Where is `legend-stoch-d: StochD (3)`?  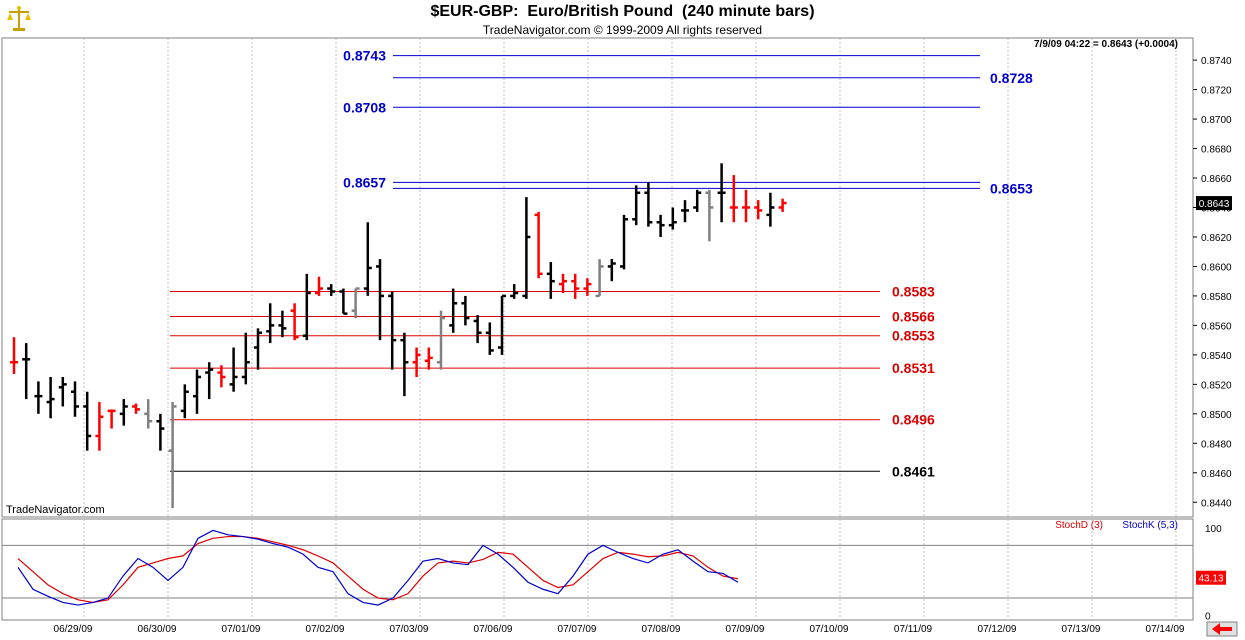 legend-stoch-d: StochD (3) is located at coordinates (1079, 525).